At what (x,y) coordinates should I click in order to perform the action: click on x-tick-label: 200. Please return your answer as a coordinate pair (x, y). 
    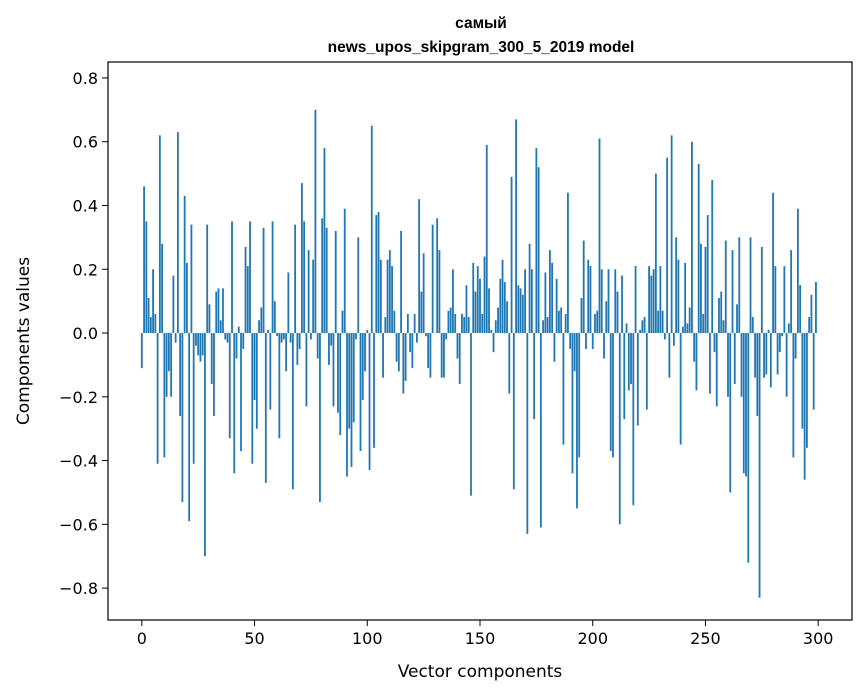
    Looking at the image, I should click on (592, 638).